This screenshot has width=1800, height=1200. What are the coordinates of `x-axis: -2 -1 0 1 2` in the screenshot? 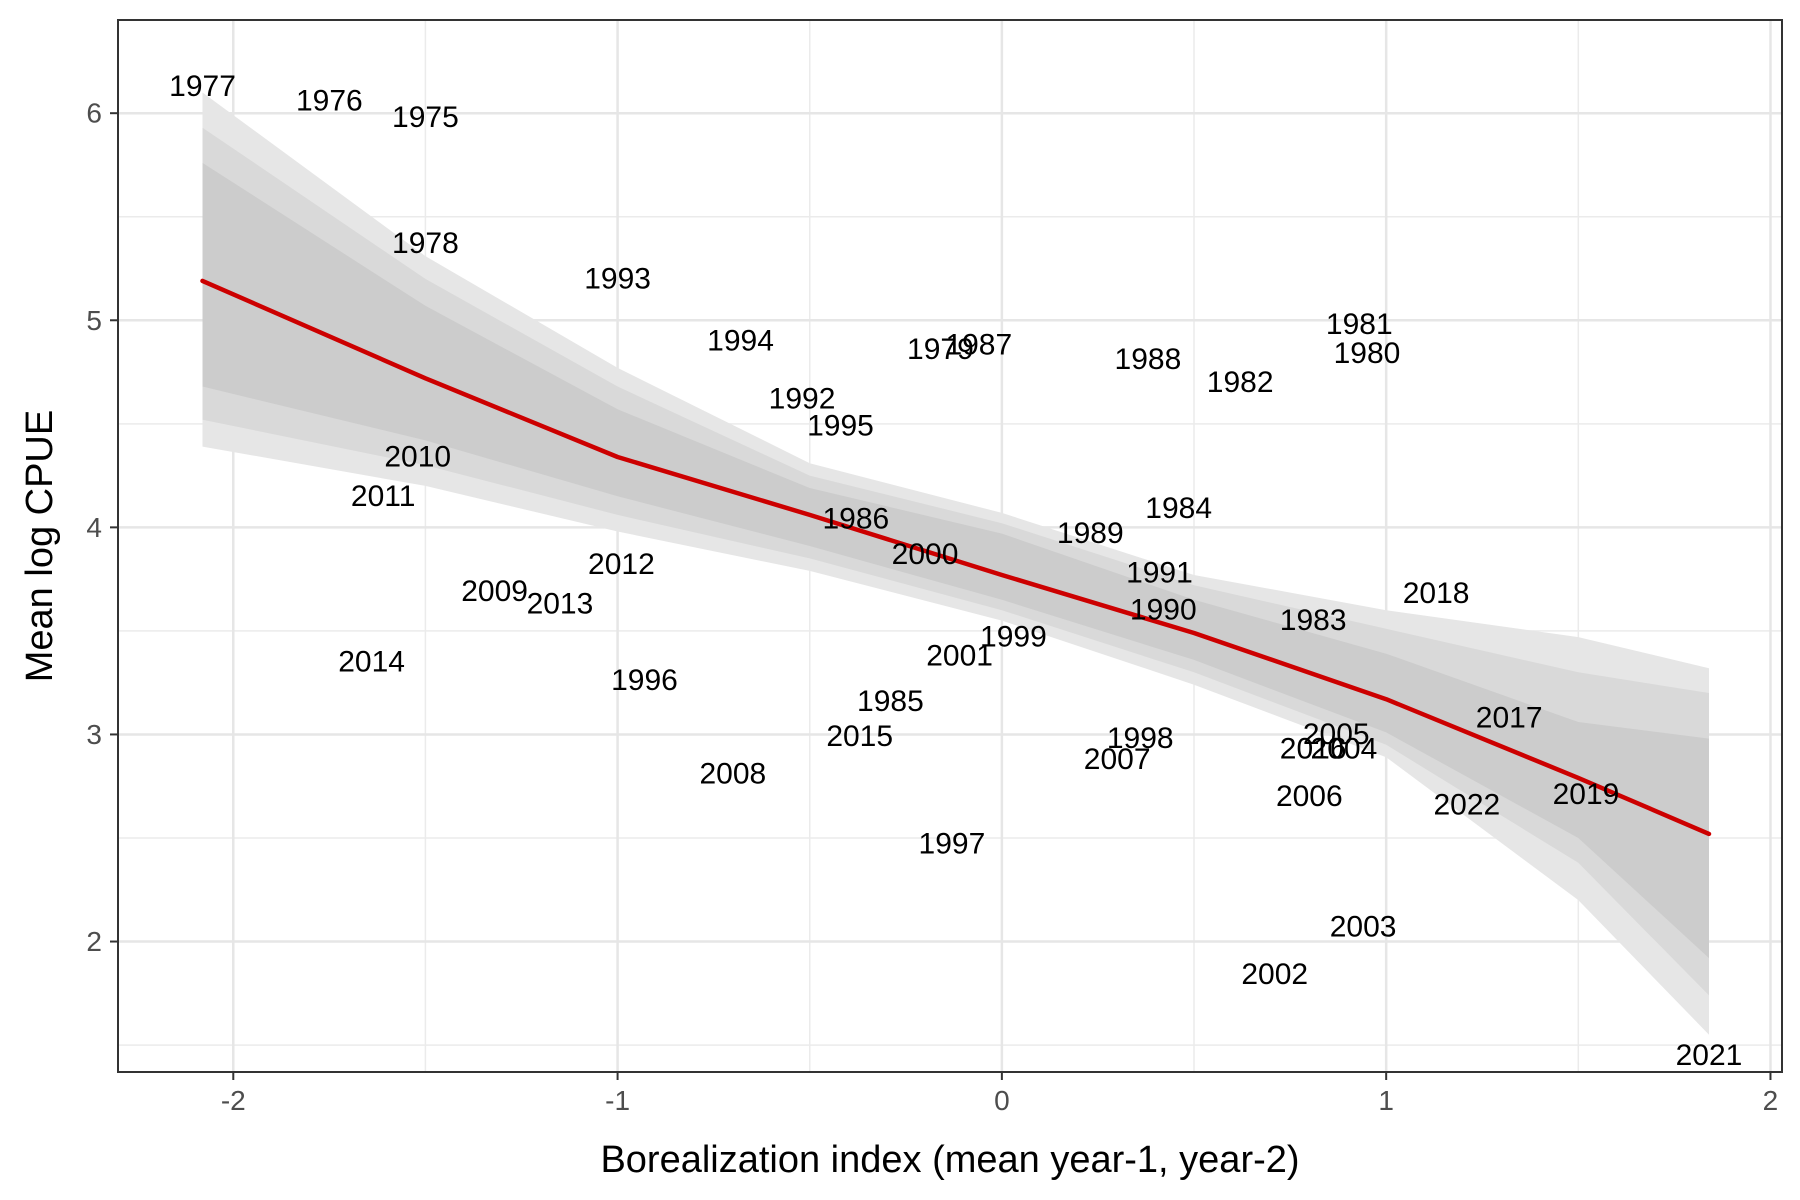 It's located at (999, 1094).